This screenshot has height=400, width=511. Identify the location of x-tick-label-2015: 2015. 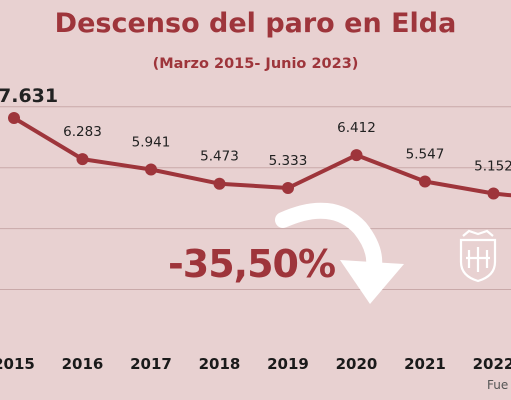
(17, 364).